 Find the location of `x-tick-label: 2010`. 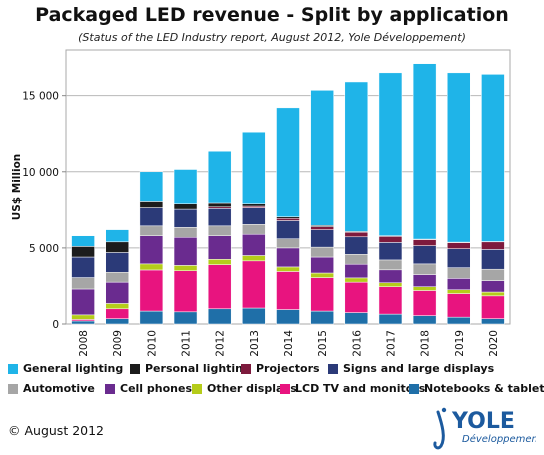

x-tick-label: 2010 is located at coordinates (152, 343).